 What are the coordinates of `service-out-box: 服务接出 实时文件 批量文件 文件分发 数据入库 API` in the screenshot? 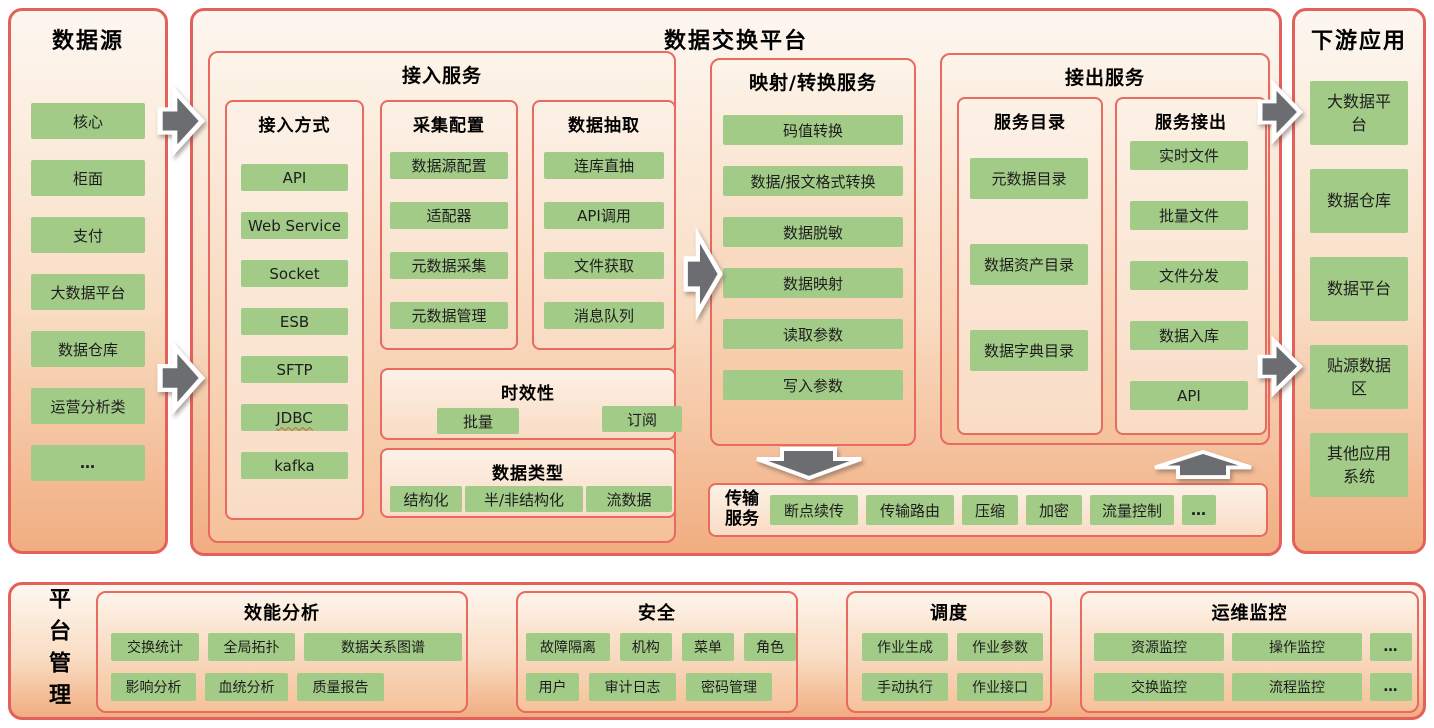 It's located at (1191, 266).